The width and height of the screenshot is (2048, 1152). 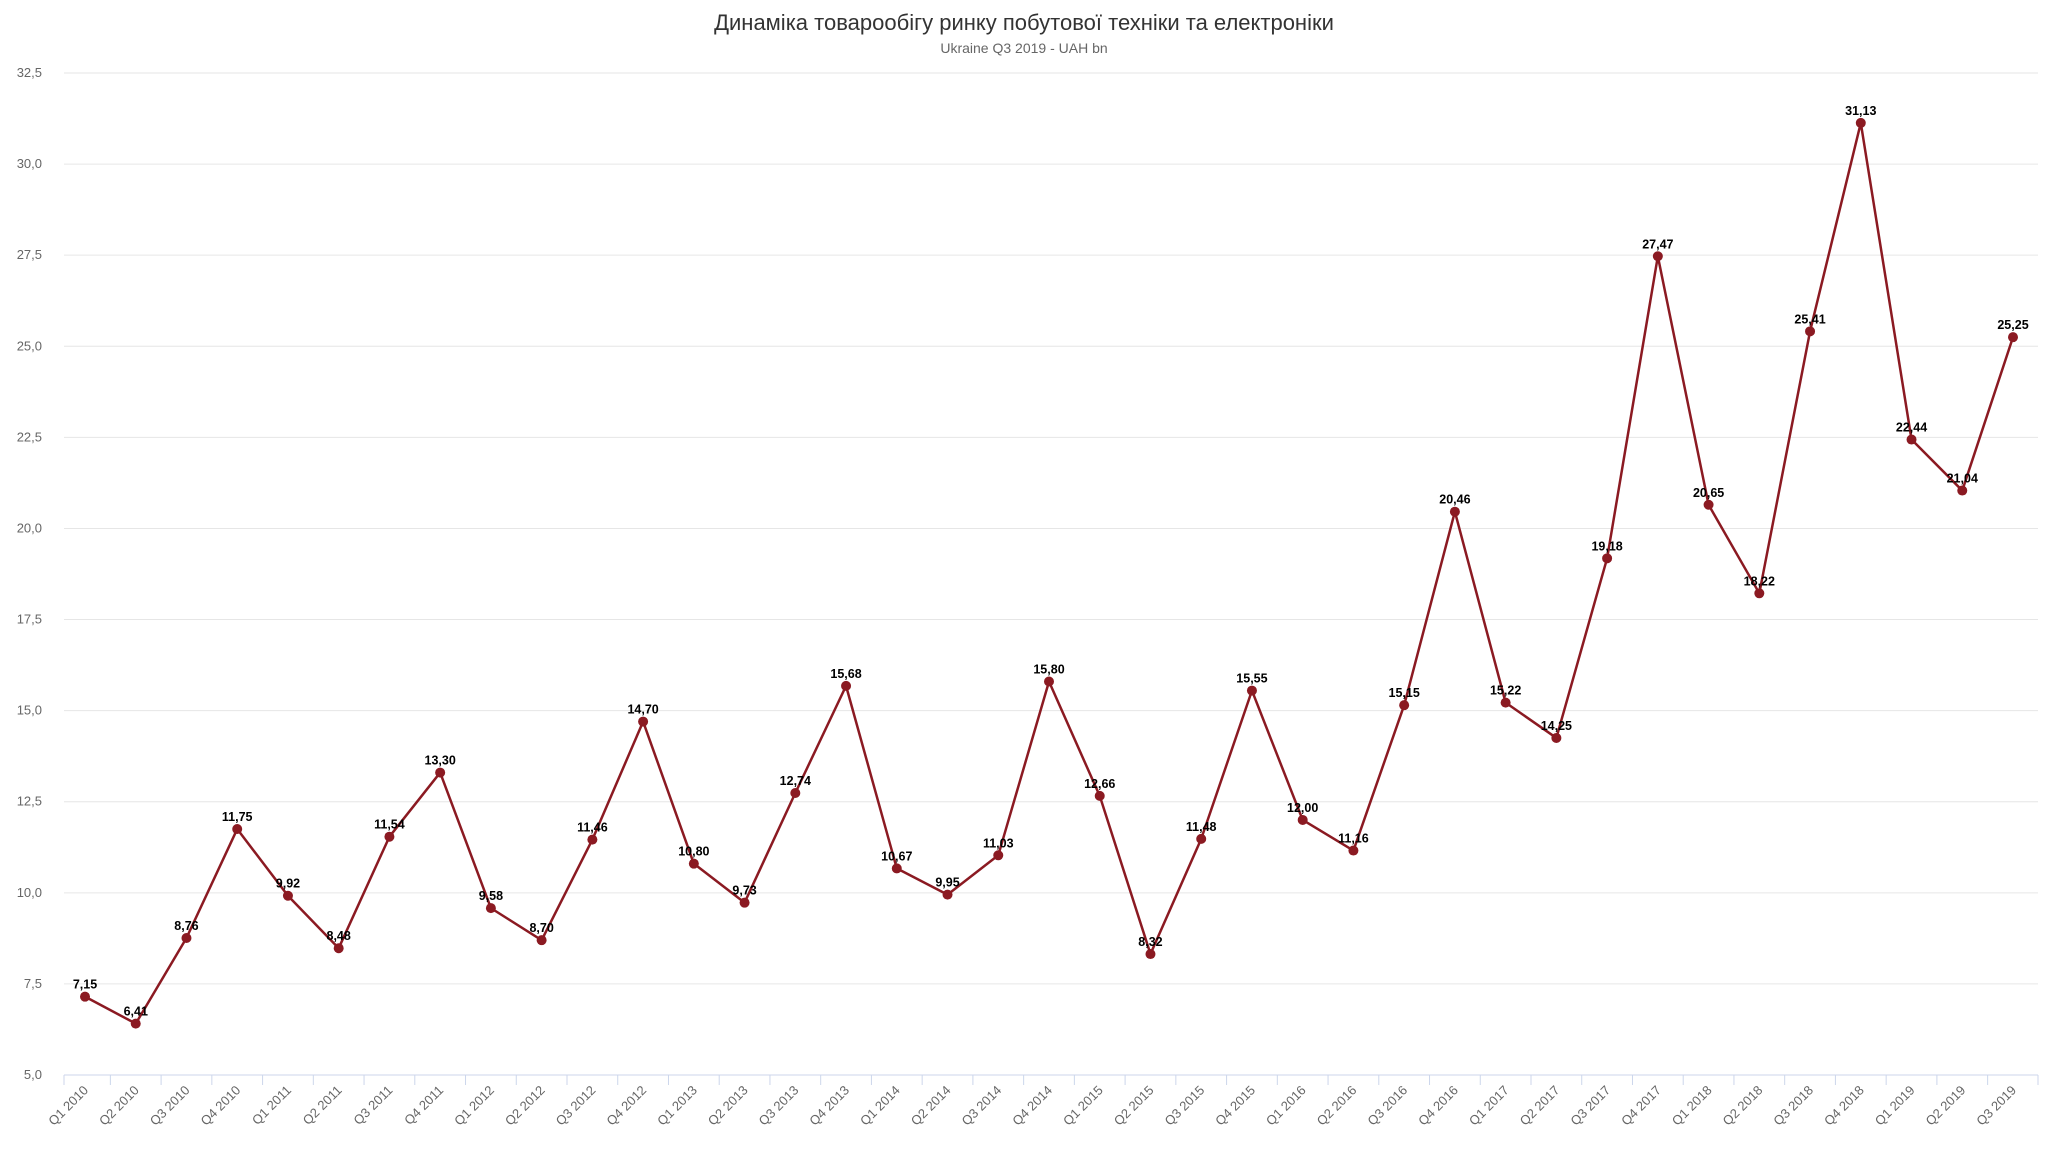 I want to click on y-tick-label: 25,0, so click(x=29, y=345).